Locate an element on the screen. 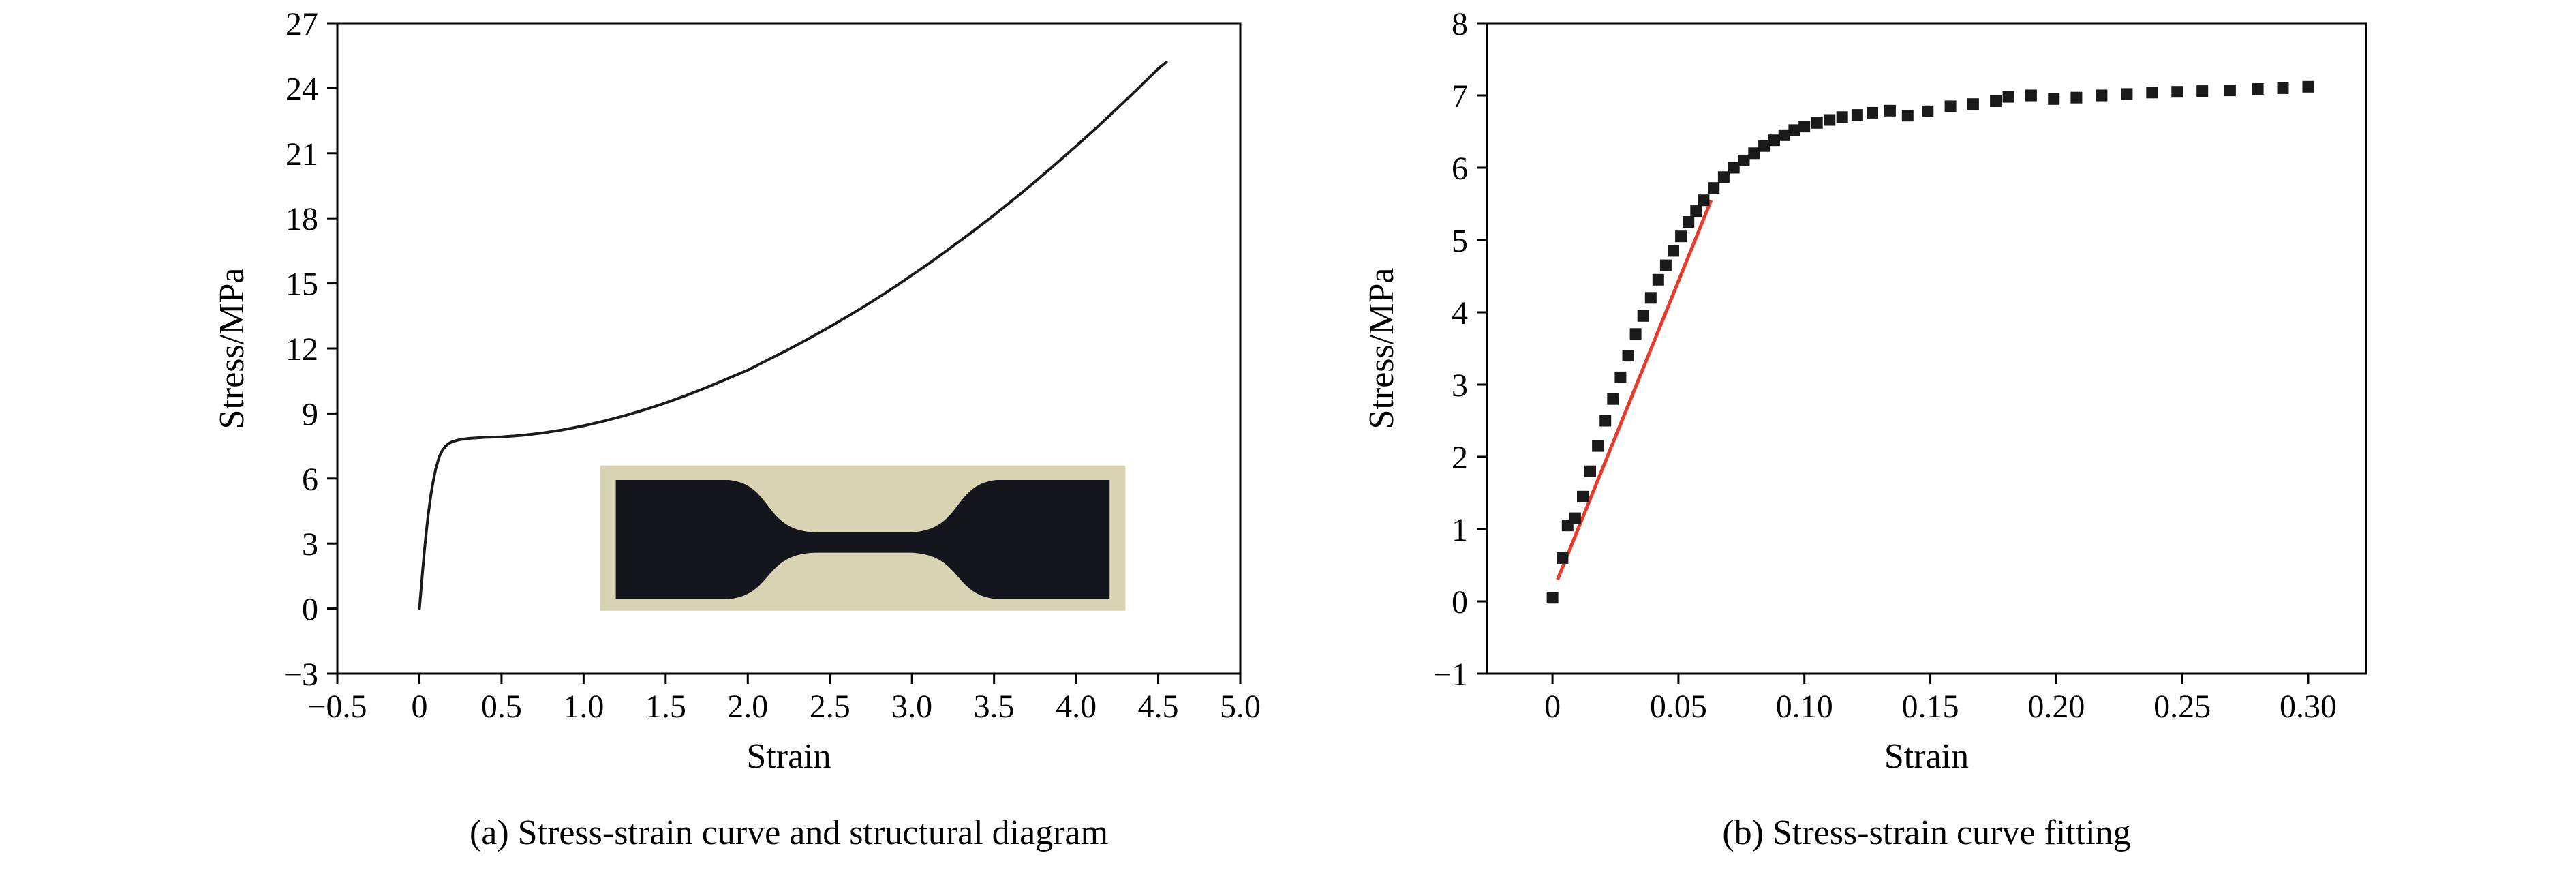 The width and height of the screenshot is (2576, 870). svg-text: 0.30 is located at coordinates (2308, 707).